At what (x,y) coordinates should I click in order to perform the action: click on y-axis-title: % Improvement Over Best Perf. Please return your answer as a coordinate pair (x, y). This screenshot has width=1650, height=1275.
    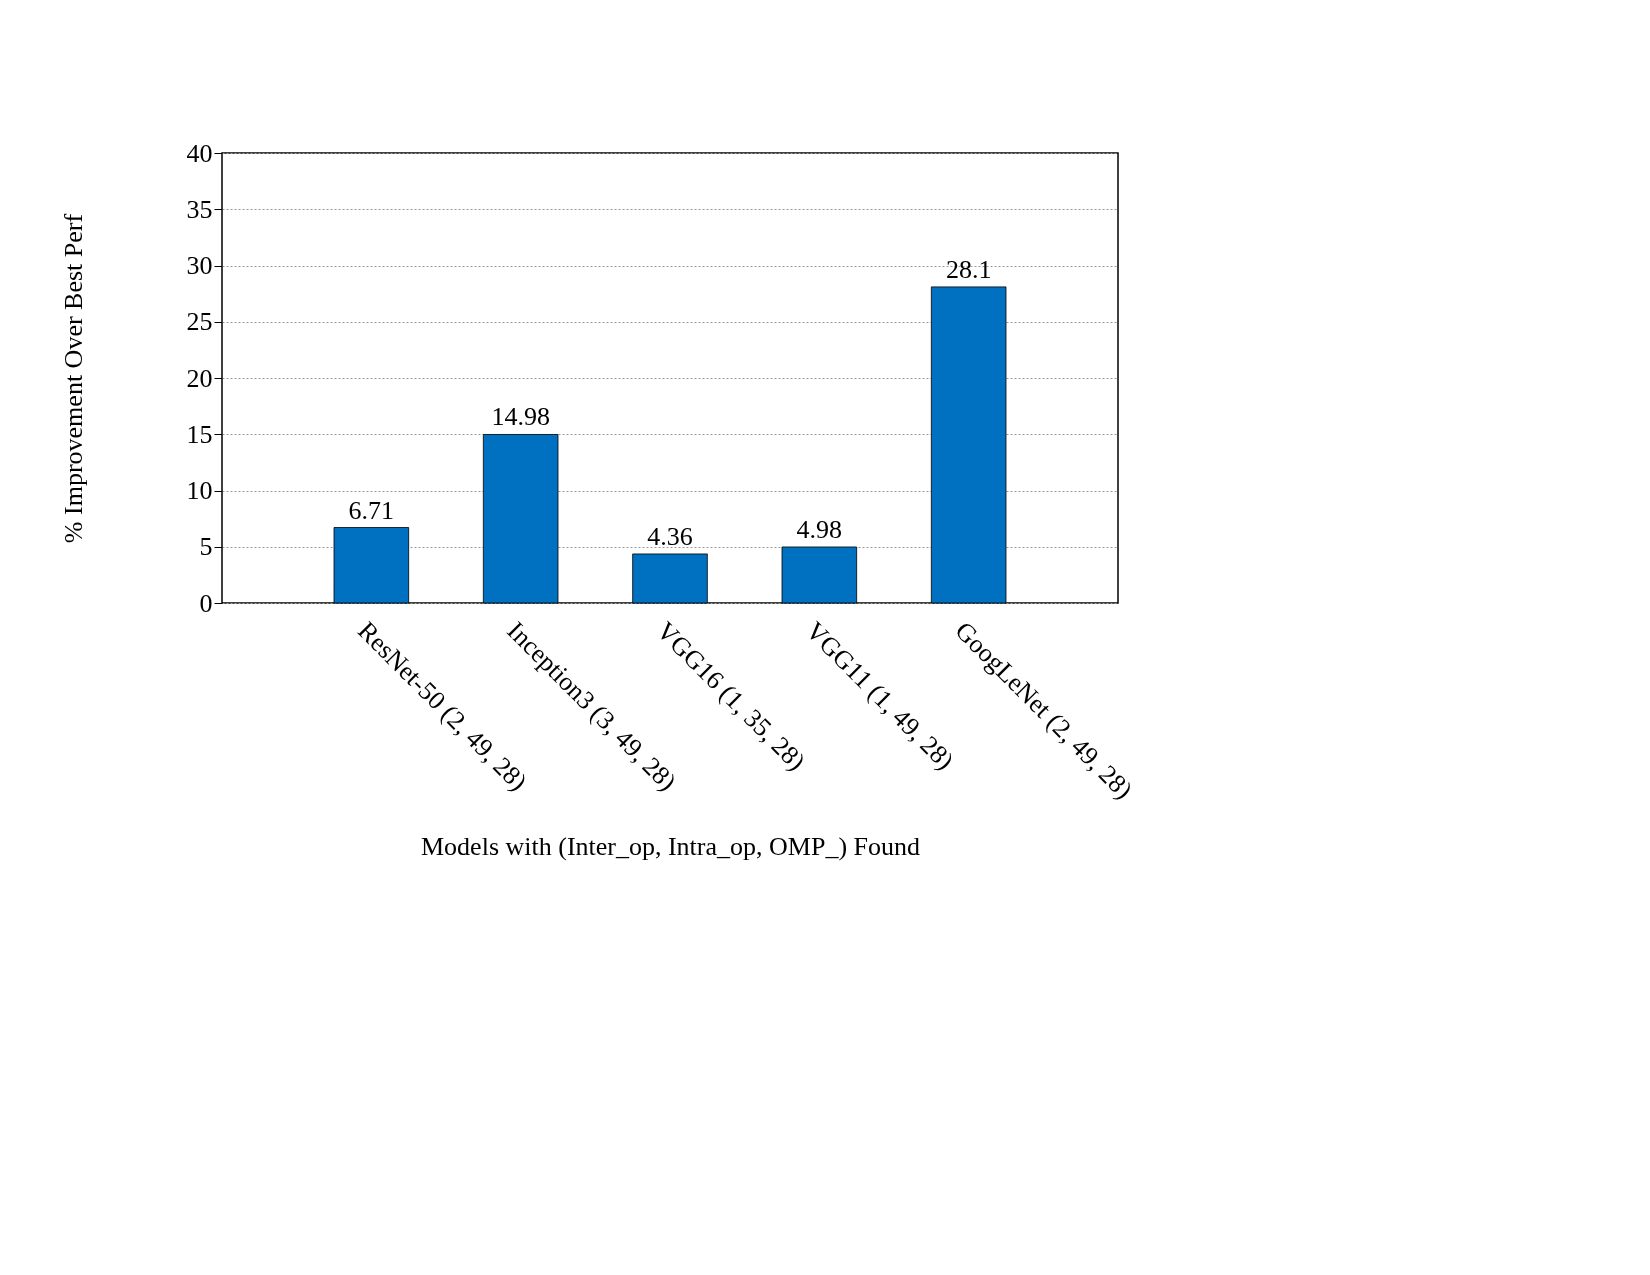
    Looking at the image, I should click on (73, 378).